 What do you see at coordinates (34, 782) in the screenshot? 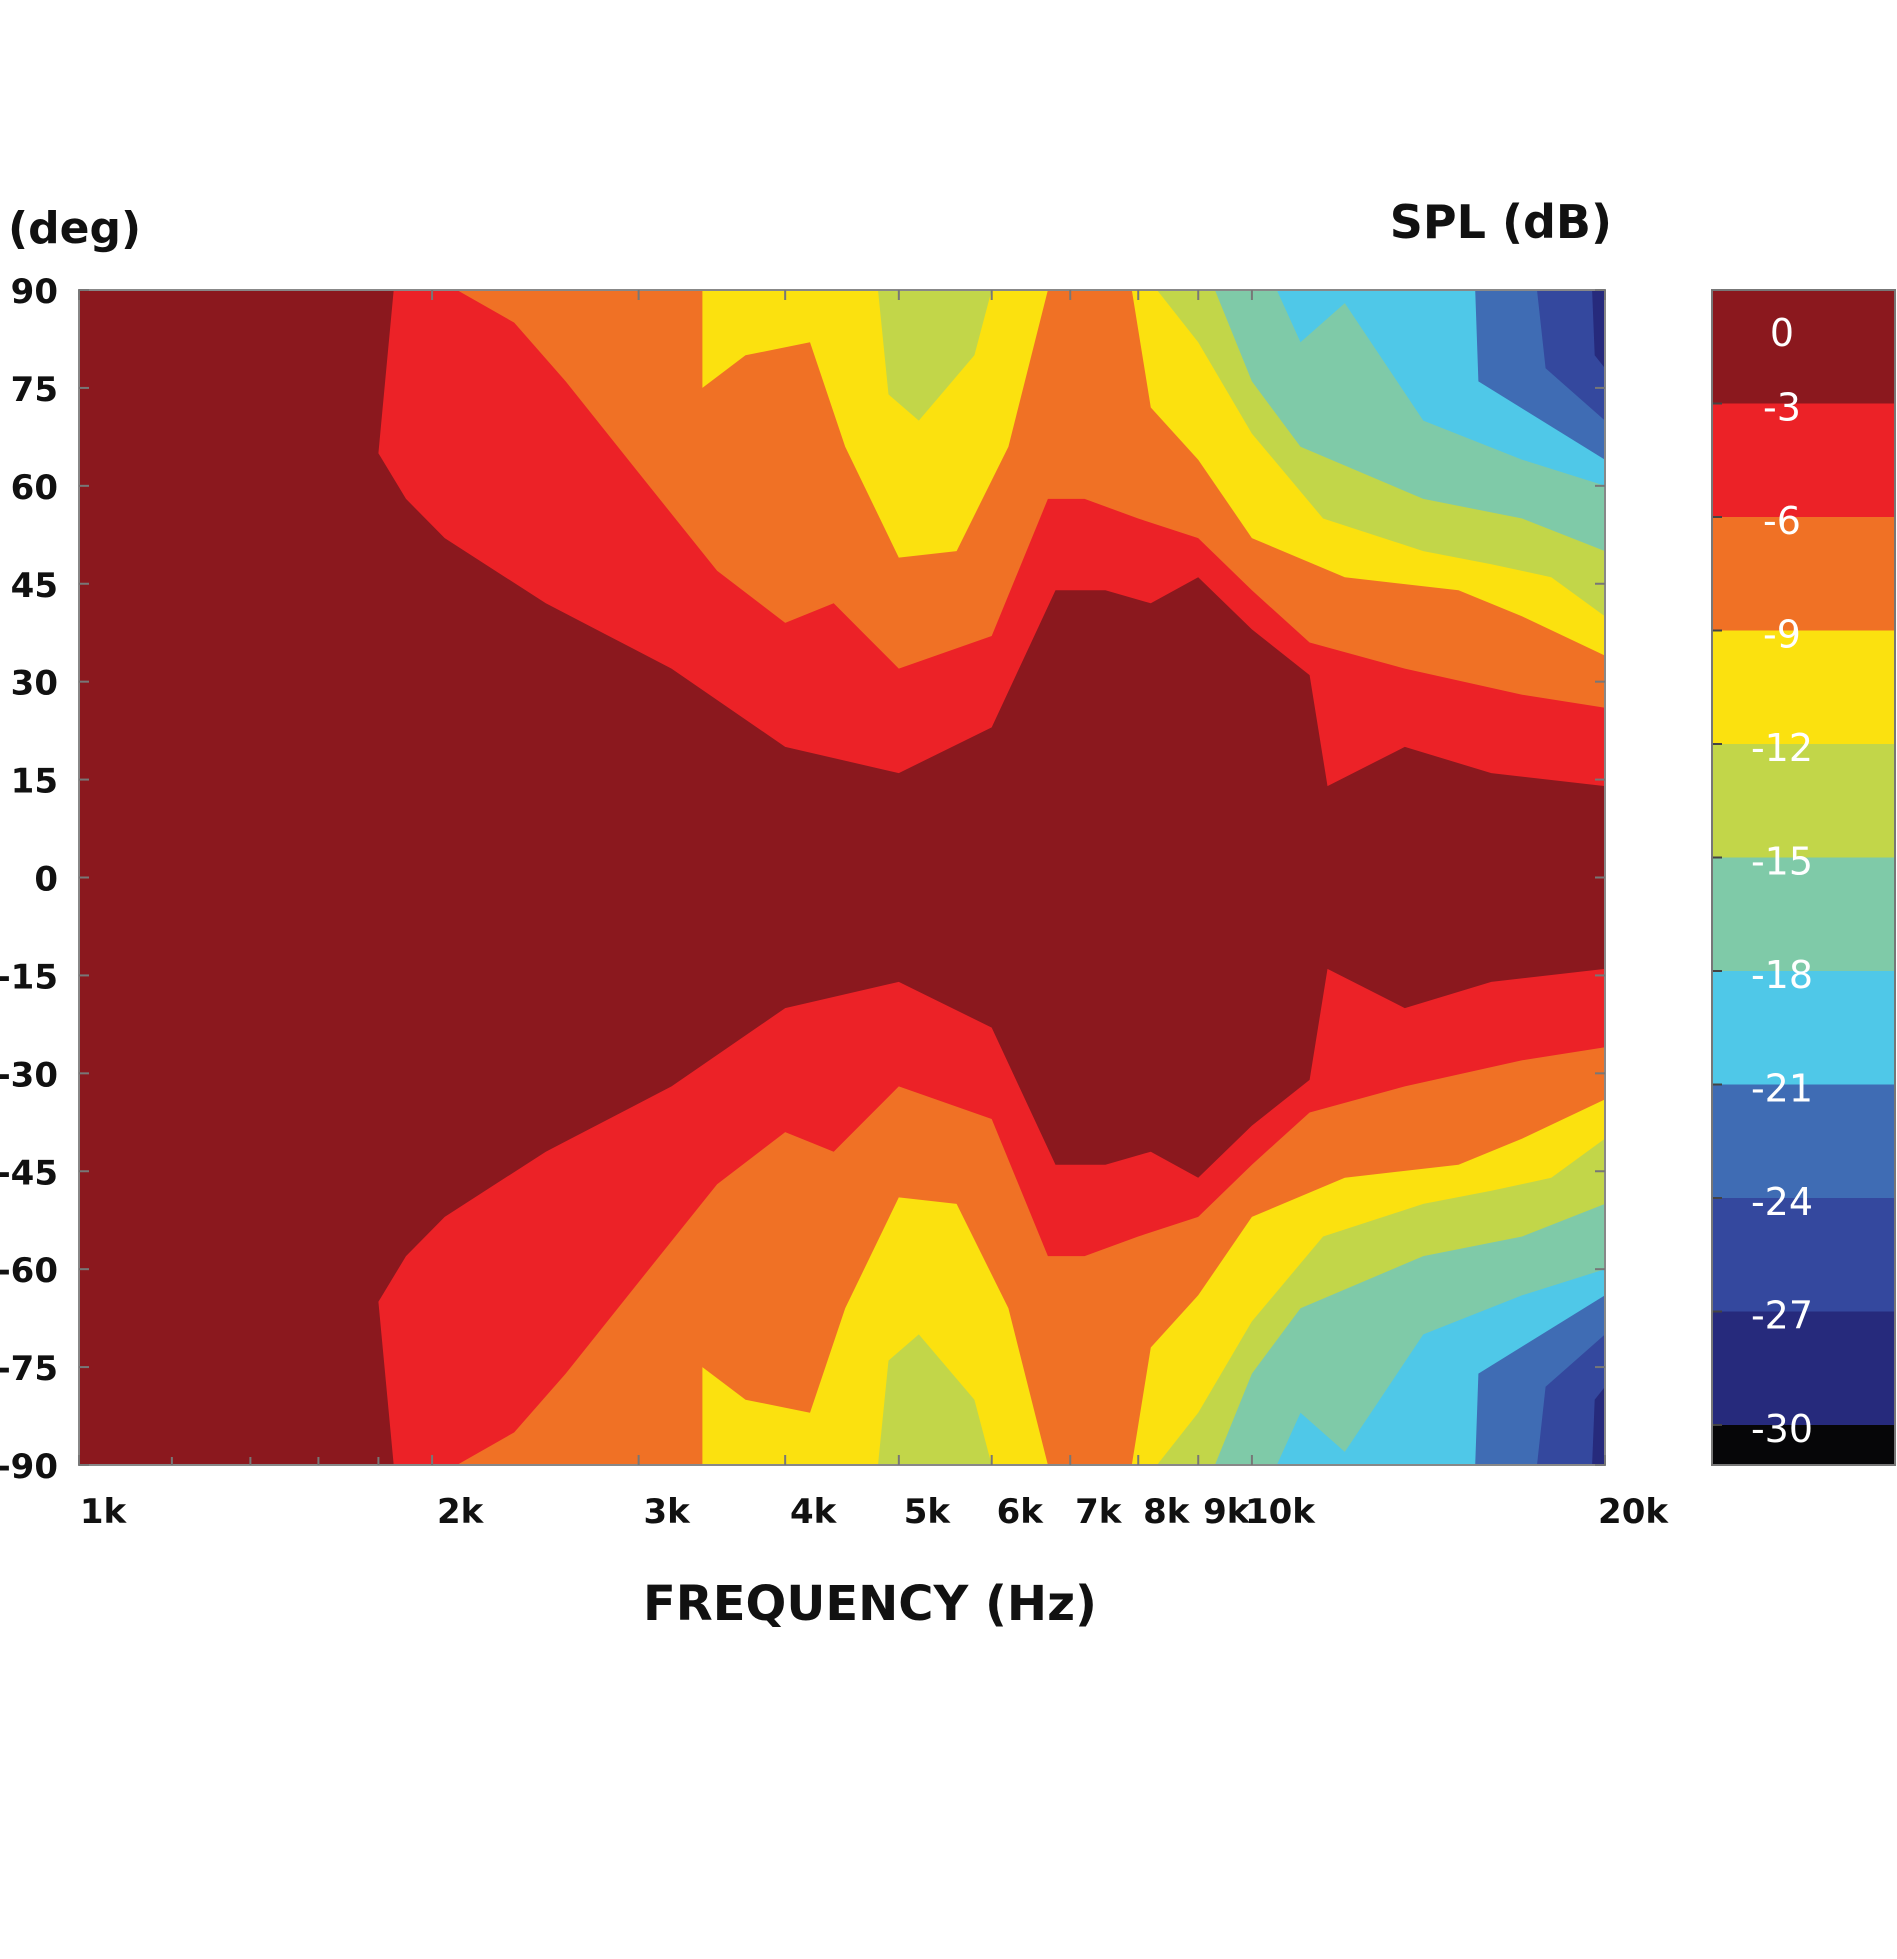
I see `y-tick-label: 15` at bounding box center [34, 782].